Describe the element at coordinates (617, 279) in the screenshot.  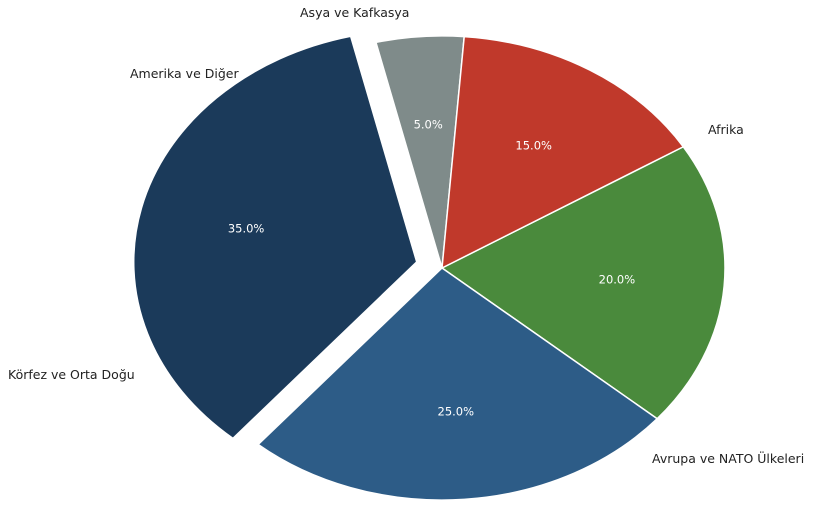
I see `slice-percentage-label: 20.0%` at that location.